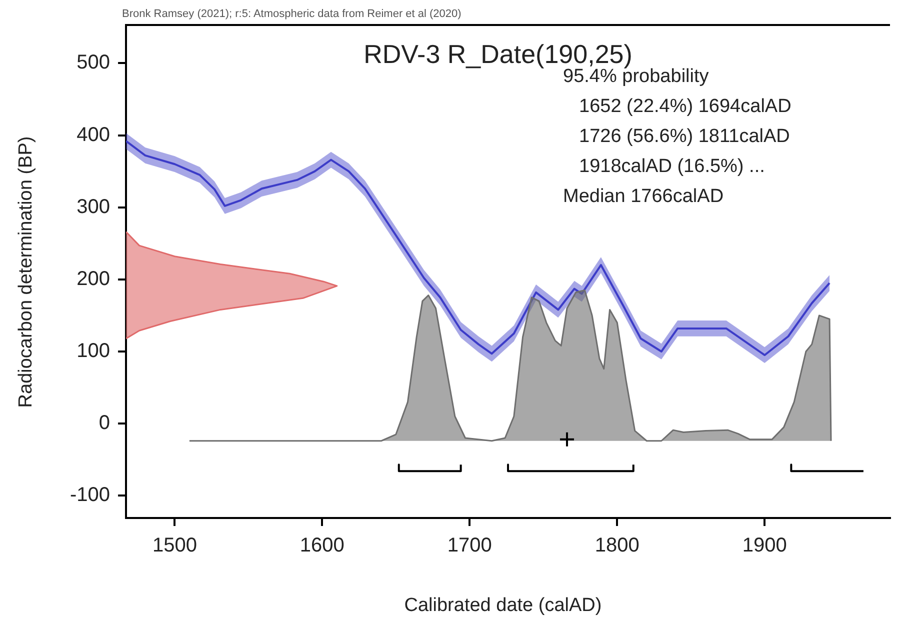 The image size is (899, 622). Describe the element at coordinates (469, 545) in the screenshot. I see `x-tick-label: 1700` at that location.